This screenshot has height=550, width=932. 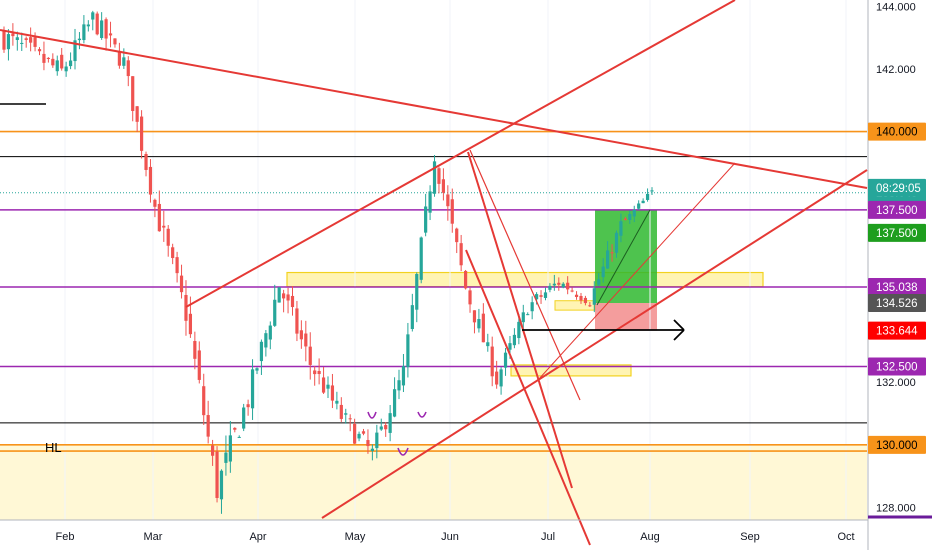 I want to click on price-label-text: 134.526, so click(x=897, y=304).